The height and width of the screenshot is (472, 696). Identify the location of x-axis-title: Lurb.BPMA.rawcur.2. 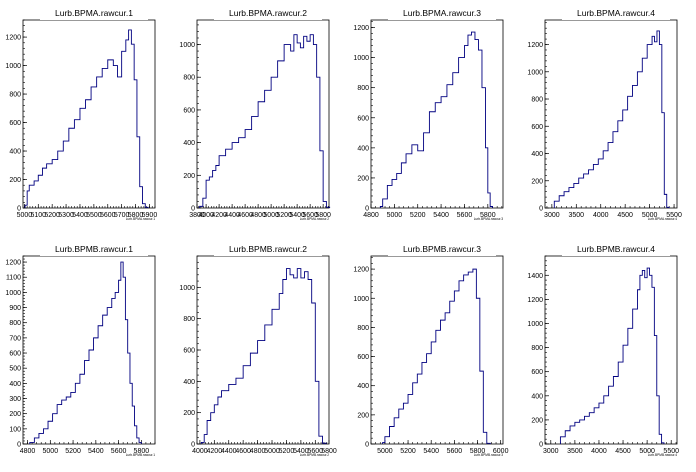
(314, 219).